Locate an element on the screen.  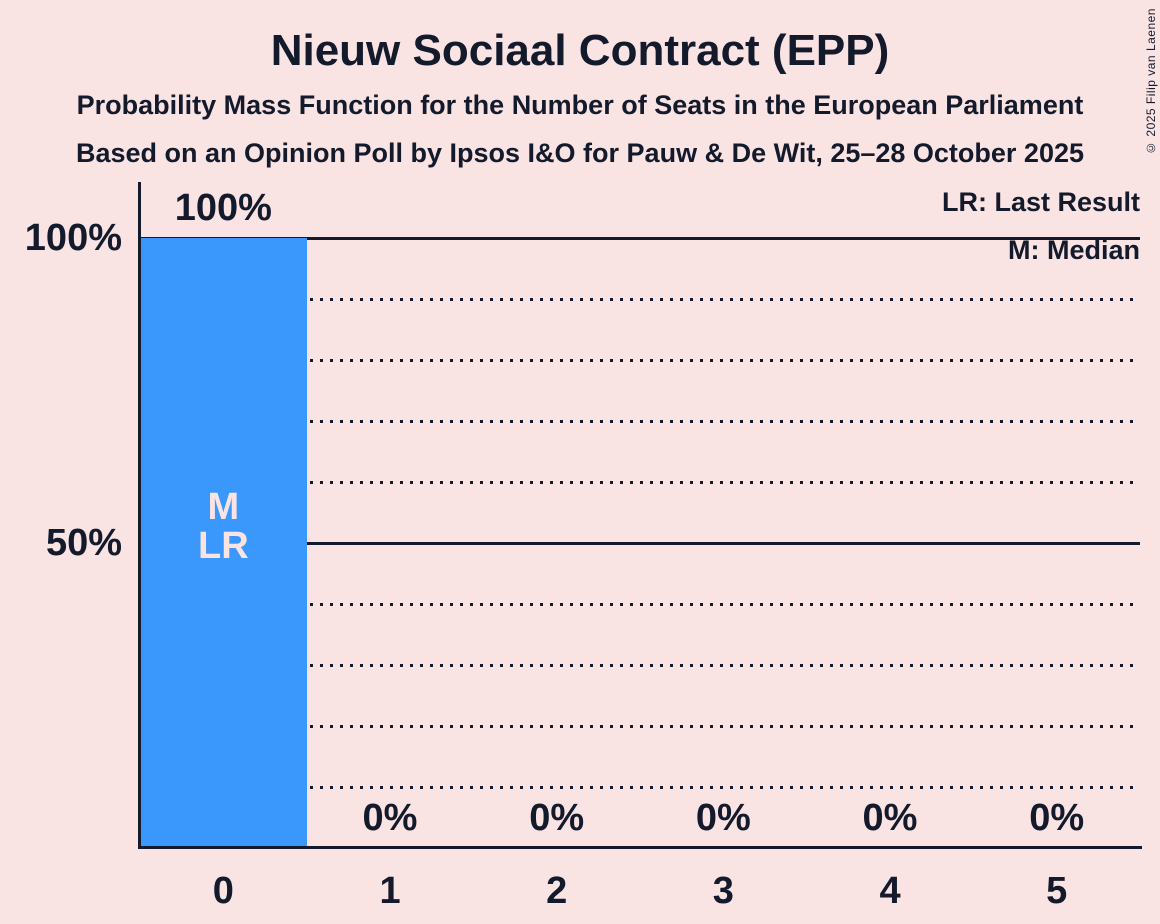
gridline-100pct is located at coordinates (640, 238).